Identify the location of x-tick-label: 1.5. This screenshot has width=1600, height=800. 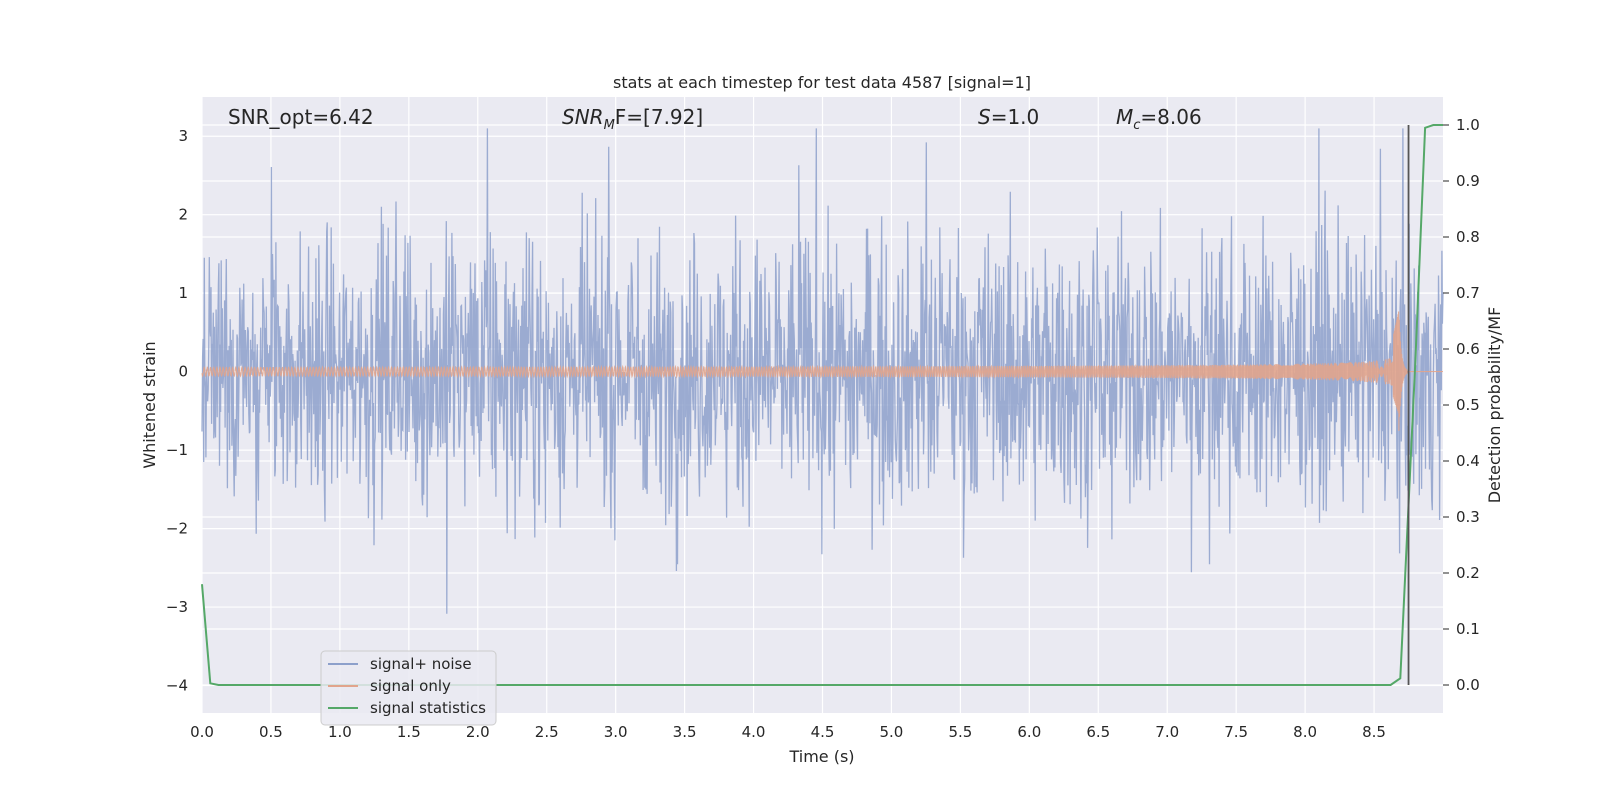
(409, 732).